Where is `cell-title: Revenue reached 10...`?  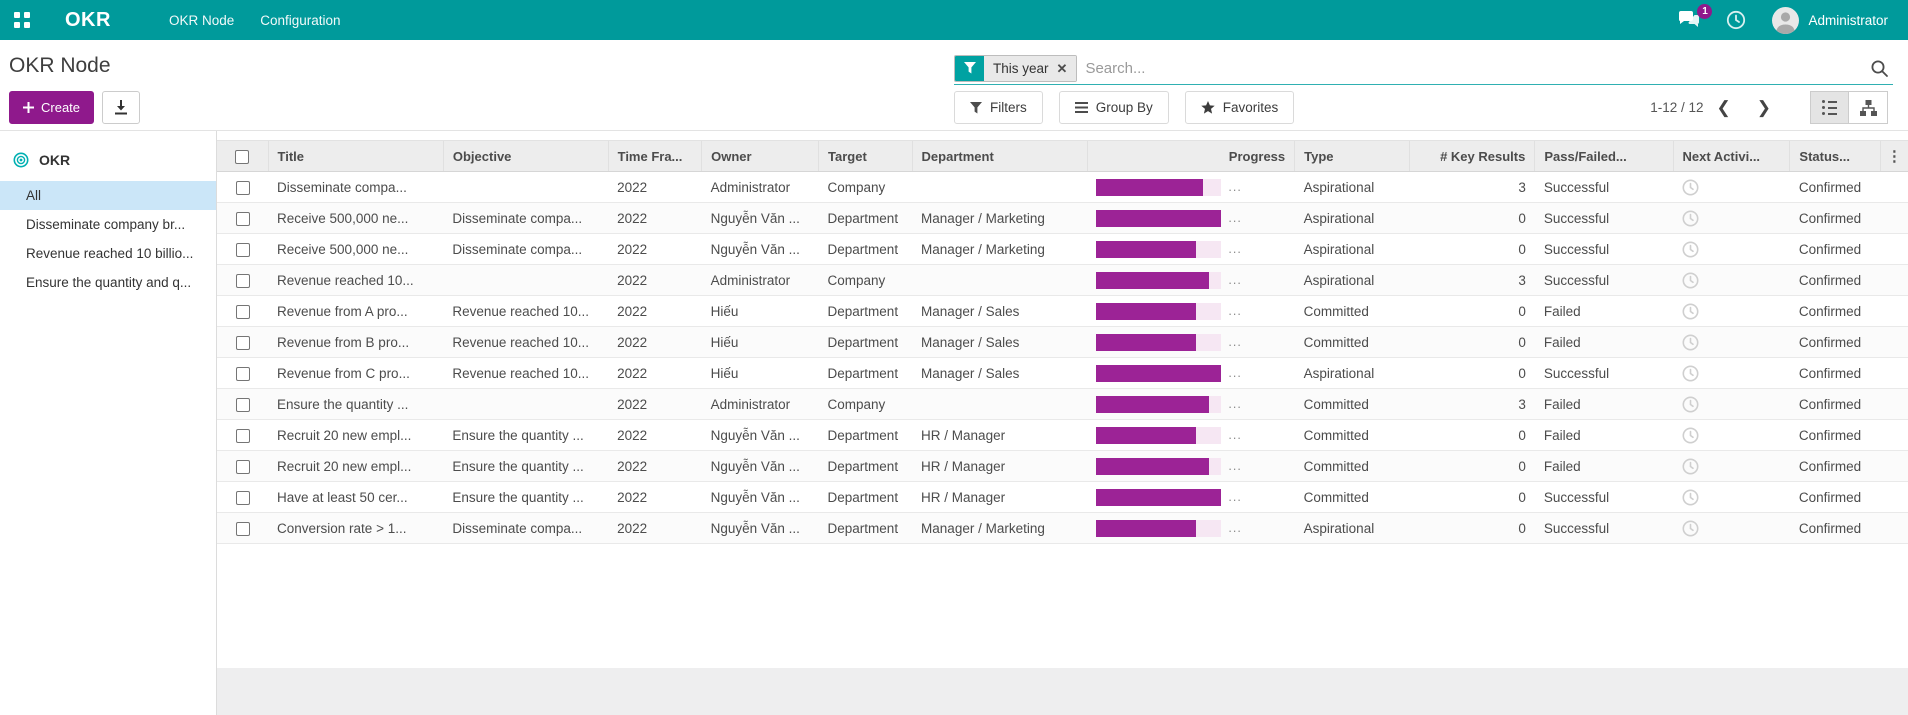 cell-title: Revenue reached 10... is located at coordinates (356, 280).